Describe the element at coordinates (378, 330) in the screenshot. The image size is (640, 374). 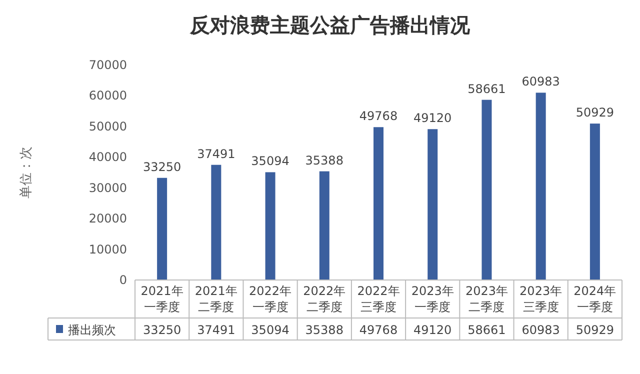
I see `data-label: 49768` at that location.